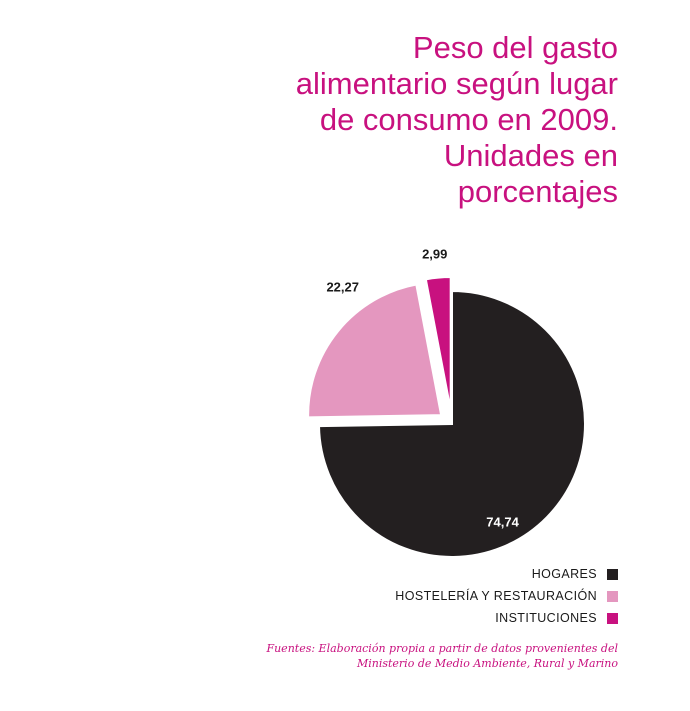 The width and height of the screenshot is (690, 711). What do you see at coordinates (496, 596) in the screenshot?
I see `legend-label-hosteleria: HOSTELERÍA Y RESTAURACIÓN` at bounding box center [496, 596].